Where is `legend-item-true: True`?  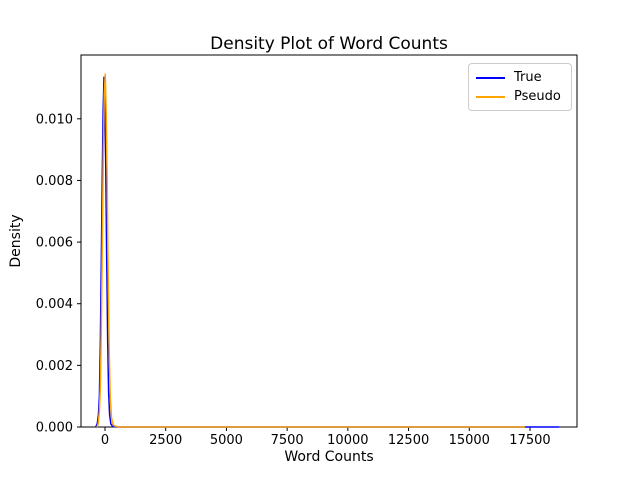 legend-item-true: True is located at coordinates (520, 77).